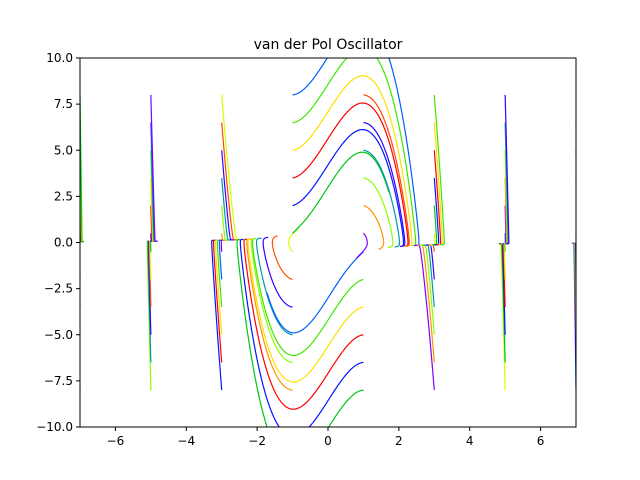 The width and height of the screenshot is (640, 480). Describe the element at coordinates (399, 441) in the screenshot. I see `x-tick-label: 2` at that location.